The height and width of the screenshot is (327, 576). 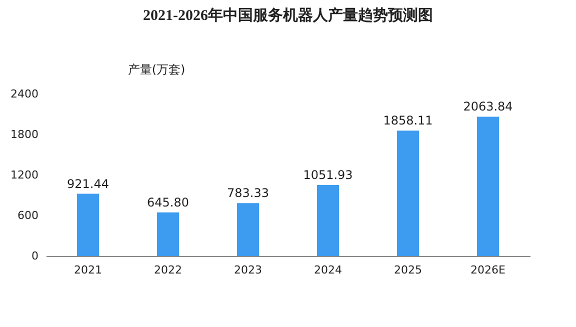 I want to click on y-axis-title: 产量(万套), so click(x=157, y=69).